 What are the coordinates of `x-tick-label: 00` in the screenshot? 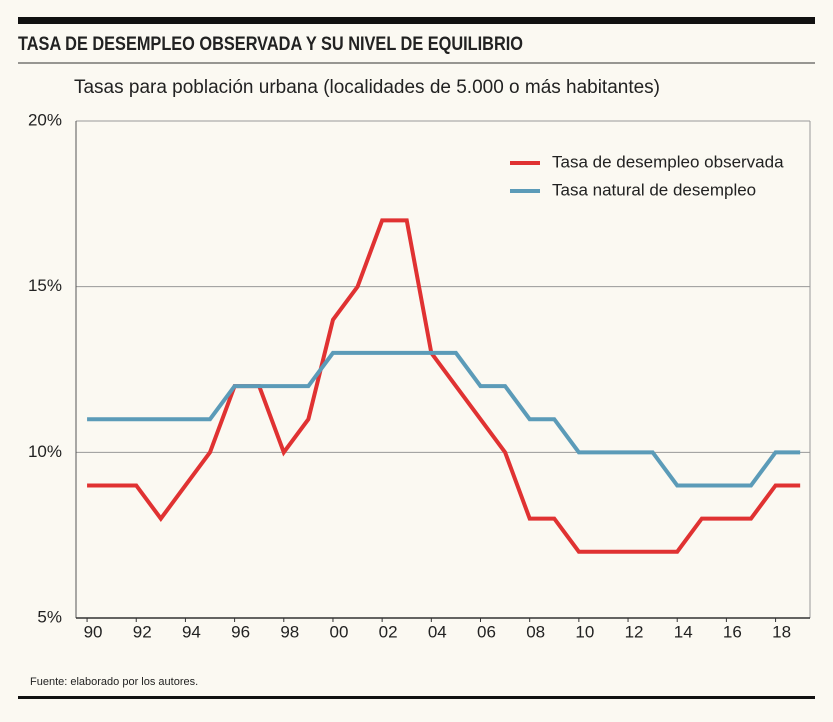 It's located at (339, 631).